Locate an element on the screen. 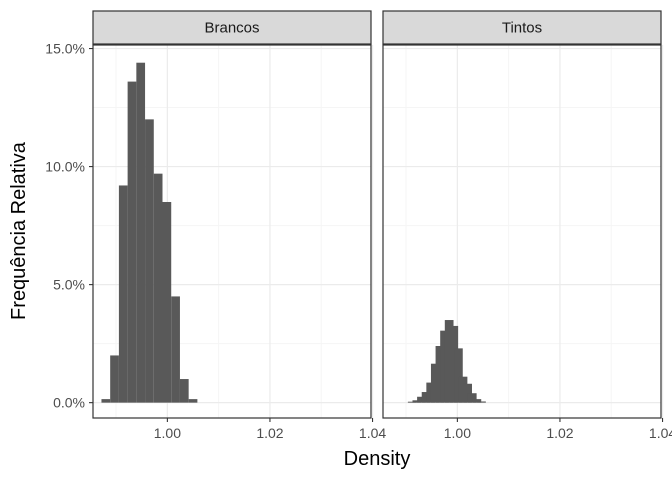 The width and height of the screenshot is (672, 480). y-tick-label: 5.0% is located at coordinates (69, 285).